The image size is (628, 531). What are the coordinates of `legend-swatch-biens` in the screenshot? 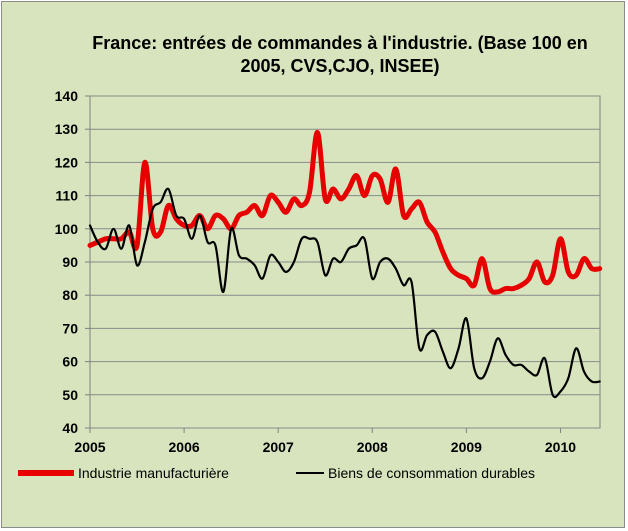 It's located at (310, 473).